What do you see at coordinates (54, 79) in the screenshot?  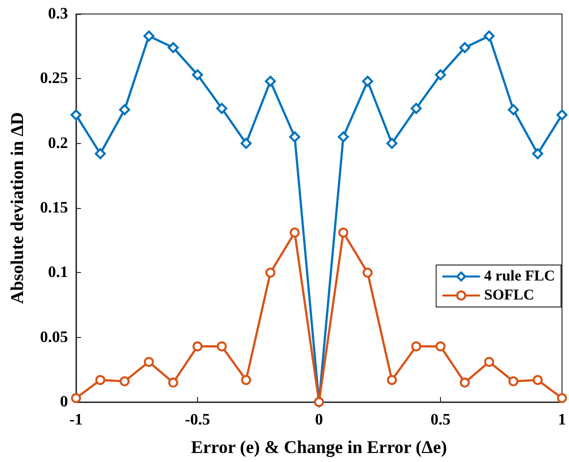 I see `y-tick-label: 0.25` at bounding box center [54, 79].